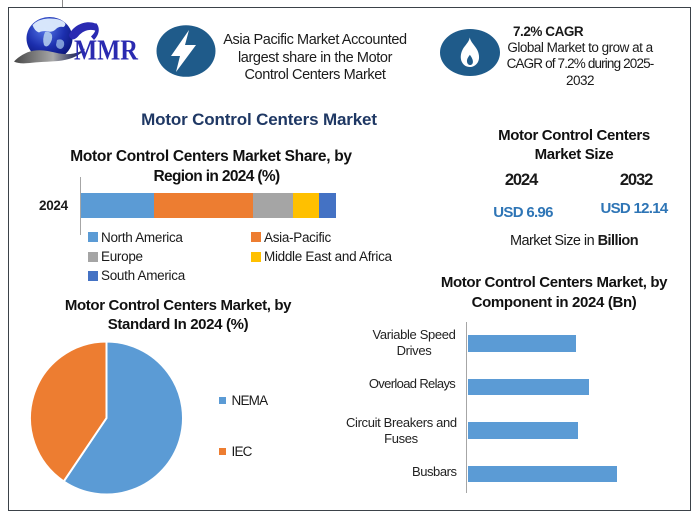 The height and width of the screenshot is (522, 699). Describe the element at coordinates (106, 51) in the screenshot. I see `svg-text: MMR` at that location.